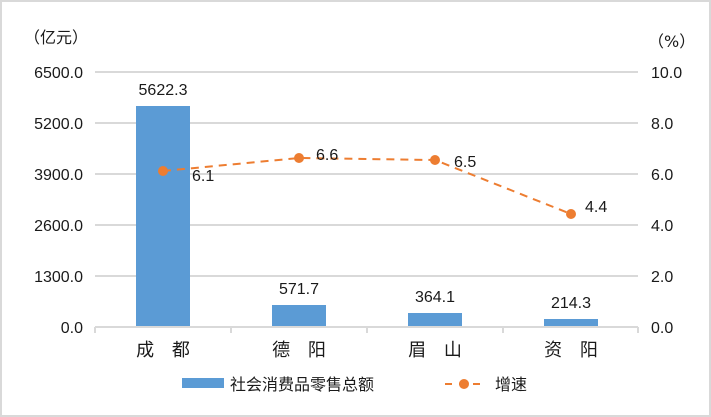 The height and width of the screenshot is (417, 711). I want to click on growth-line, so click(367, 185).